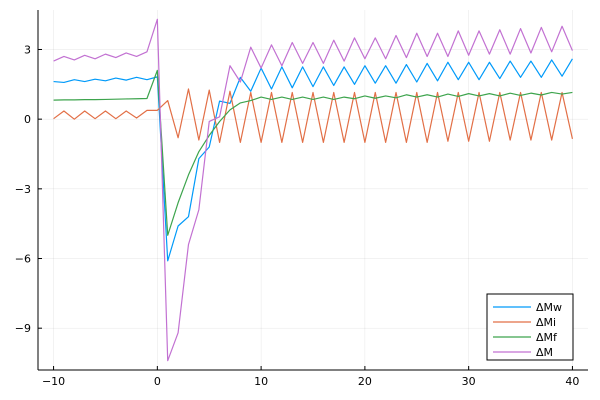 The width and height of the screenshot is (600, 400). I want to click on x-tick-label: 0, so click(157, 381).